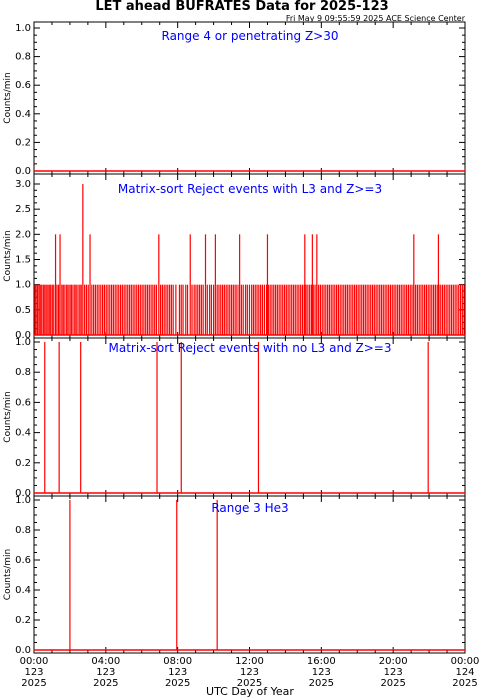 This screenshot has width=479, height=700. What do you see at coordinates (177, 661) in the screenshot?
I see `x-tick-time-label: 08:00` at bounding box center [177, 661].